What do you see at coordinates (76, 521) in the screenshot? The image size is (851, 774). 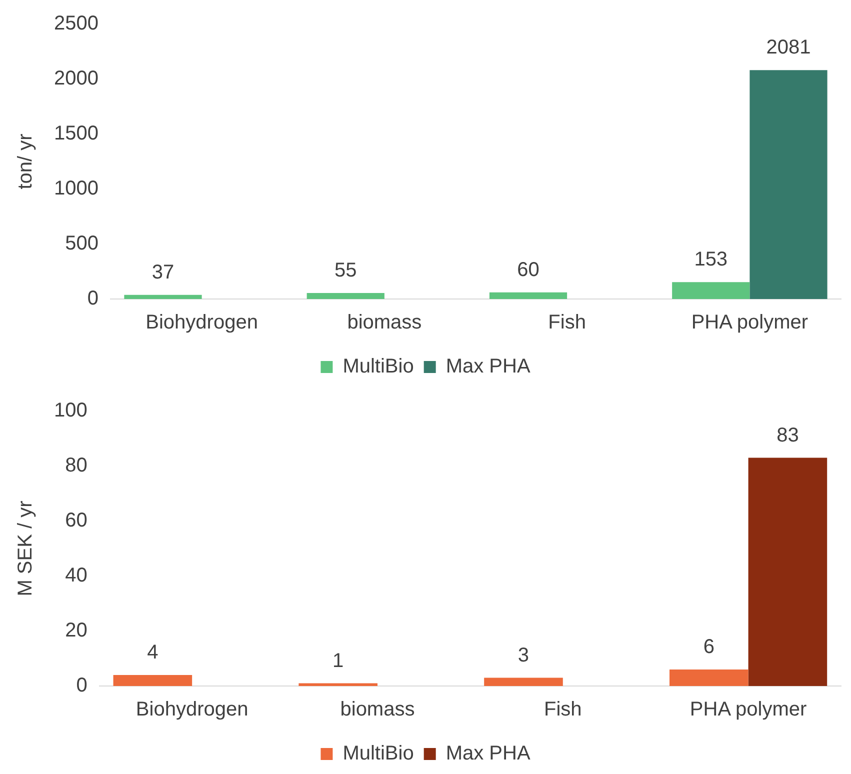 I see `y-tick-label: 60` at bounding box center [76, 521].